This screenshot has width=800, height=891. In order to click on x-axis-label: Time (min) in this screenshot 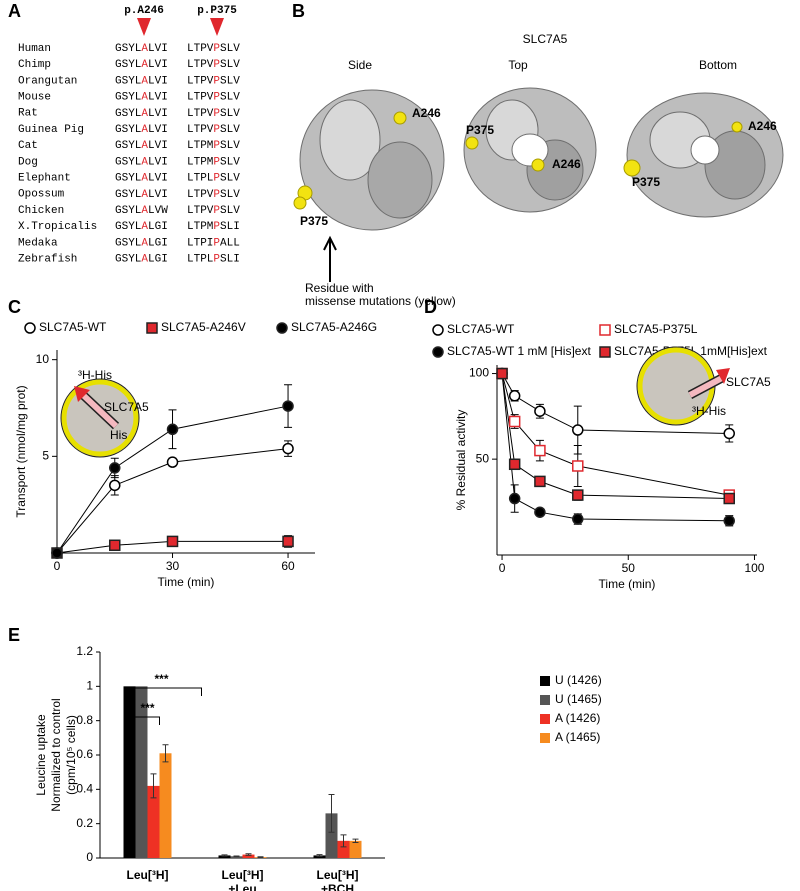, I will do `click(627, 584)`.